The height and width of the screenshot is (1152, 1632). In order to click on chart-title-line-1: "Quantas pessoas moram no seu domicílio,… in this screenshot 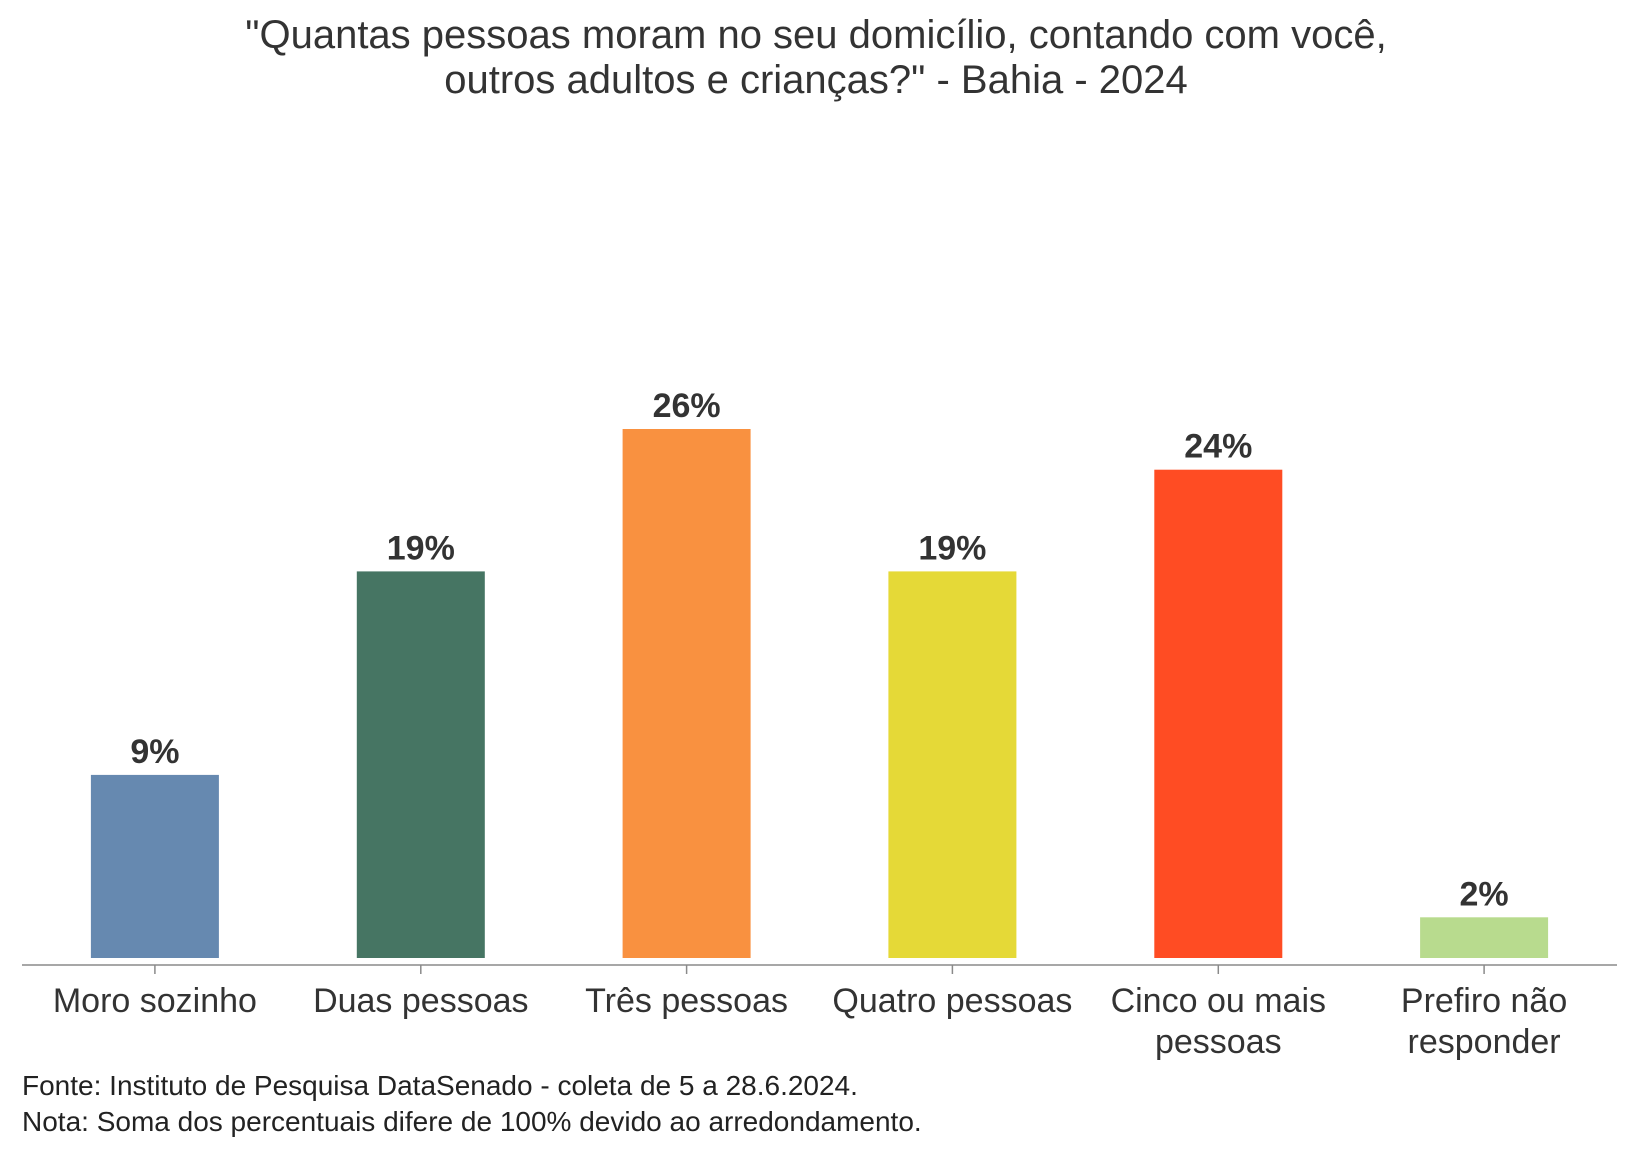, I will do `click(815, 35)`.